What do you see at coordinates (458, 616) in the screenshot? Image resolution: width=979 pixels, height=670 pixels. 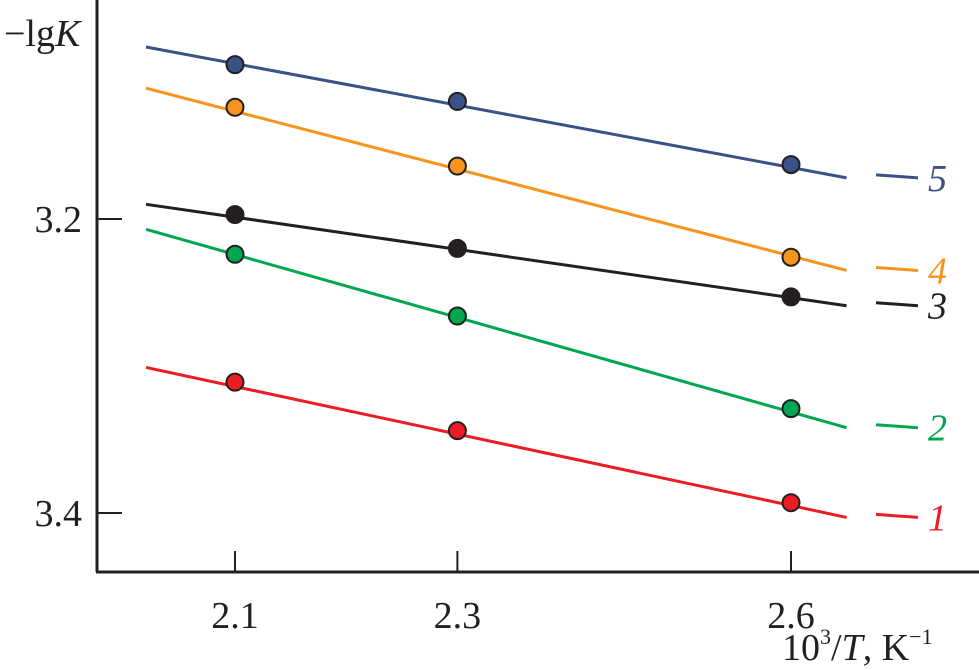 I see `x-tick-label: 2.3` at bounding box center [458, 616].